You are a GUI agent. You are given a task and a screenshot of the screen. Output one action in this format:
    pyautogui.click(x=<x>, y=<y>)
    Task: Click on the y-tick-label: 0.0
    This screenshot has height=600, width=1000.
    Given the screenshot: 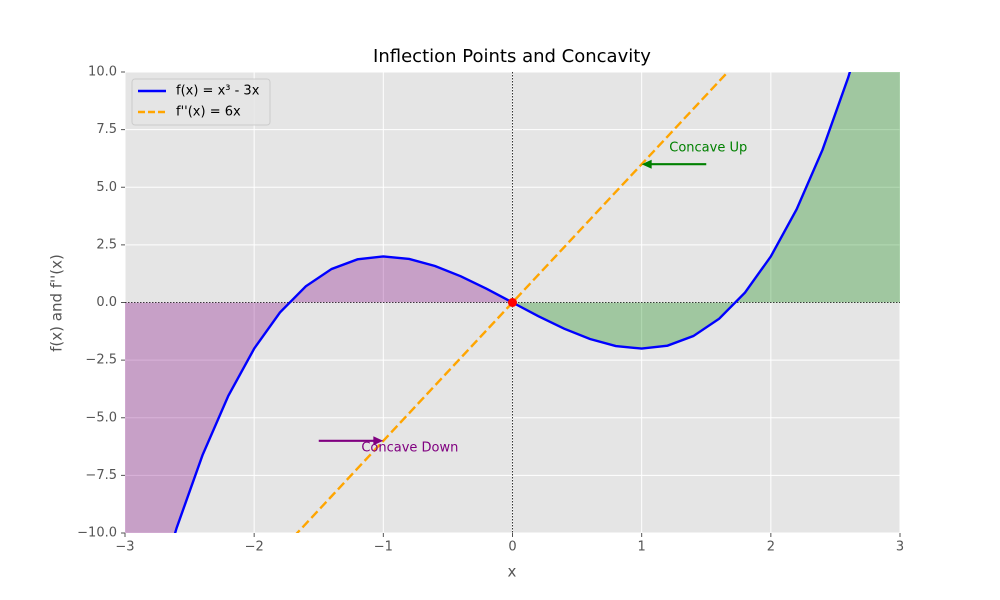 What is the action you would take?
    pyautogui.click(x=106, y=302)
    